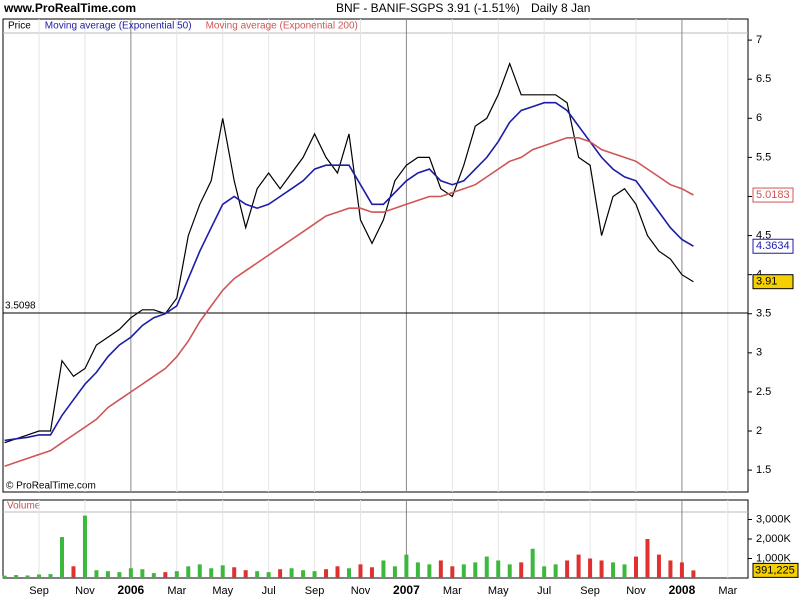 This screenshot has height=600, width=800. What do you see at coordinates (51, 486) in the screenshot?
I see `copyright: © ProRealTime.com` at bounding box center [51, 486].